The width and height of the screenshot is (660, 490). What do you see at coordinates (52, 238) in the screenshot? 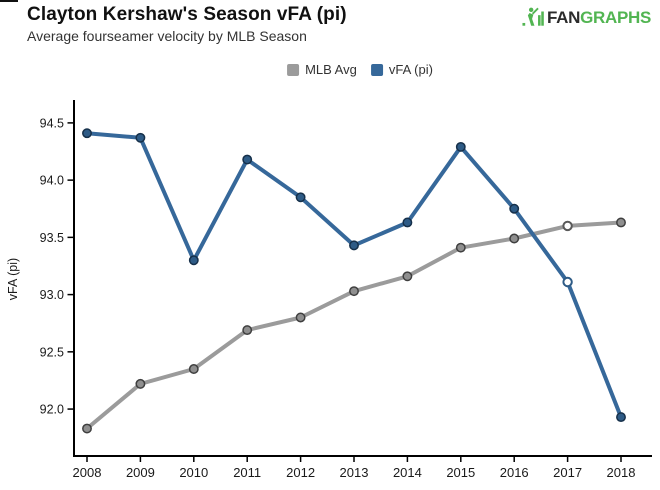
I see `y-tick-label: 93.5` at bounding box center [52, 238].